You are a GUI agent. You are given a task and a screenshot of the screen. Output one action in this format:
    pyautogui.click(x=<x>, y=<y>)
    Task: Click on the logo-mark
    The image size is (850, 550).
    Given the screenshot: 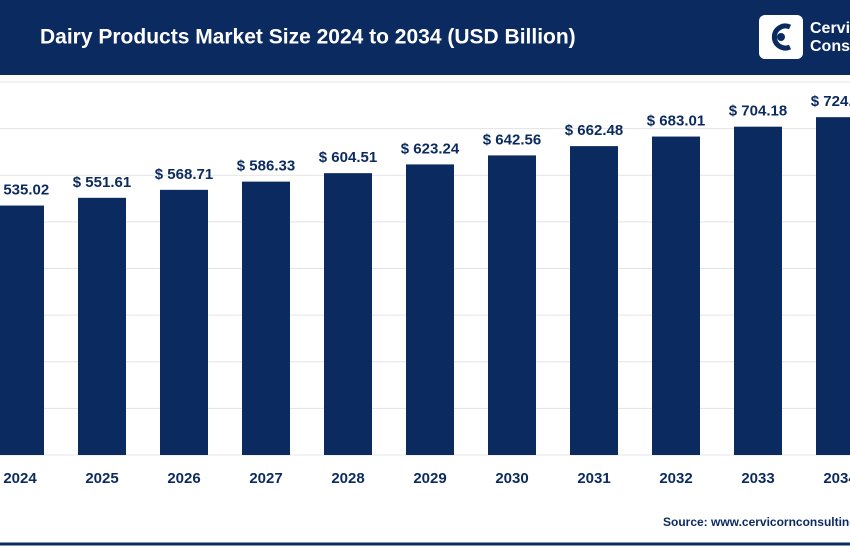 What is the action you would take?
    pyautogui.click(x=781, y=37)
    